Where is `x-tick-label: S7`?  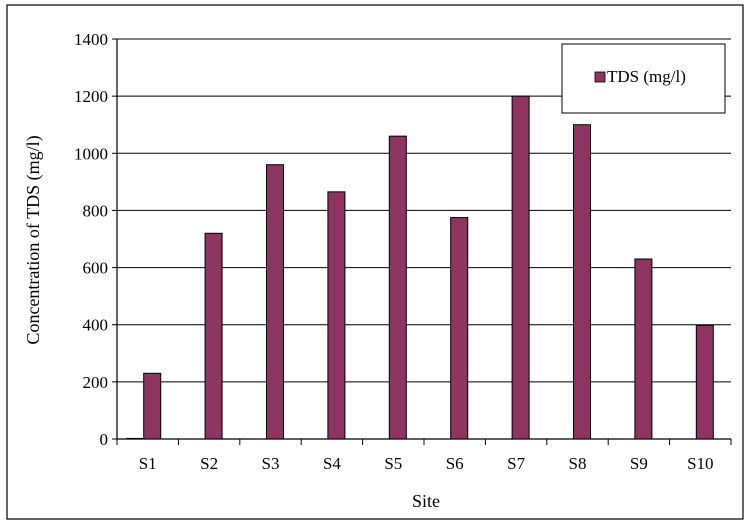 x-tick-label: S7 is located at coordinates (516, 463).